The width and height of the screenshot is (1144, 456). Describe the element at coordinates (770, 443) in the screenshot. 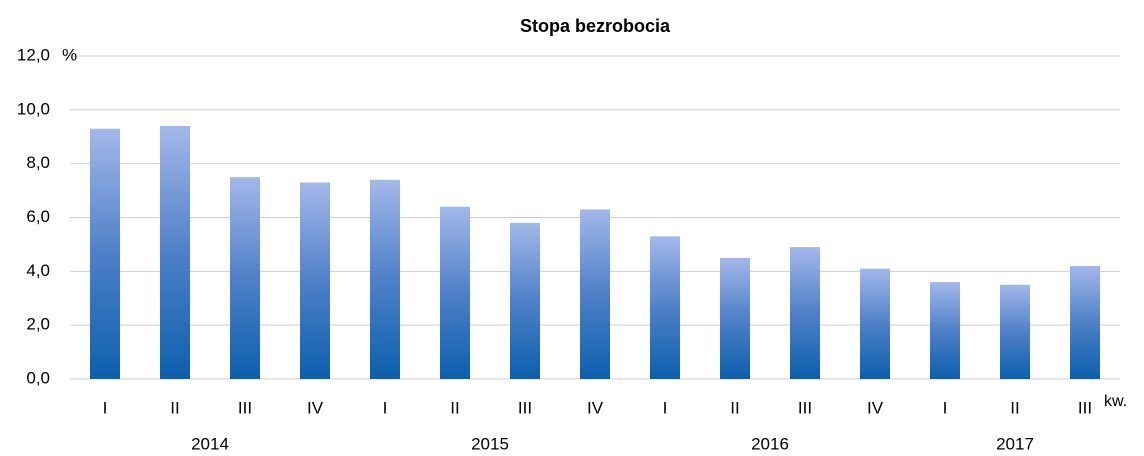

I see `group-label: 2016` at that location.